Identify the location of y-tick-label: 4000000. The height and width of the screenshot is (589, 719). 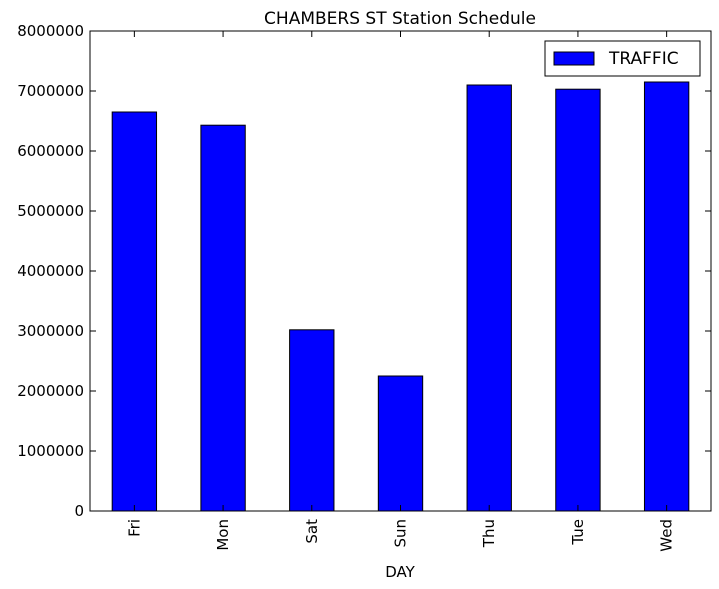
(50, 271).